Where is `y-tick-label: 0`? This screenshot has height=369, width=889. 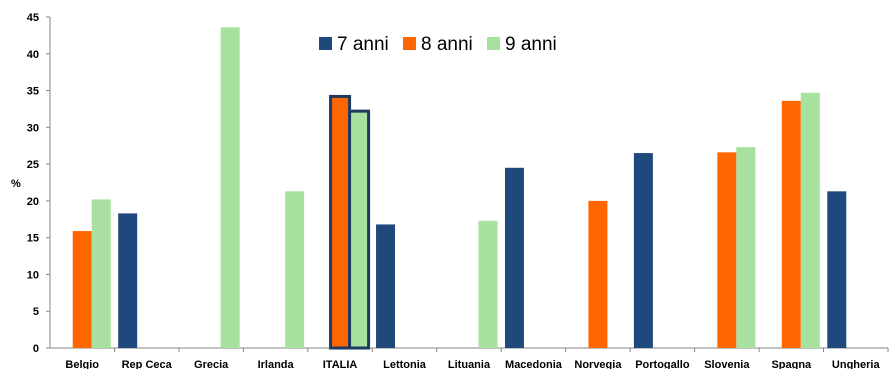
y-tick-label: 0 is located at coordinates (36, 349).